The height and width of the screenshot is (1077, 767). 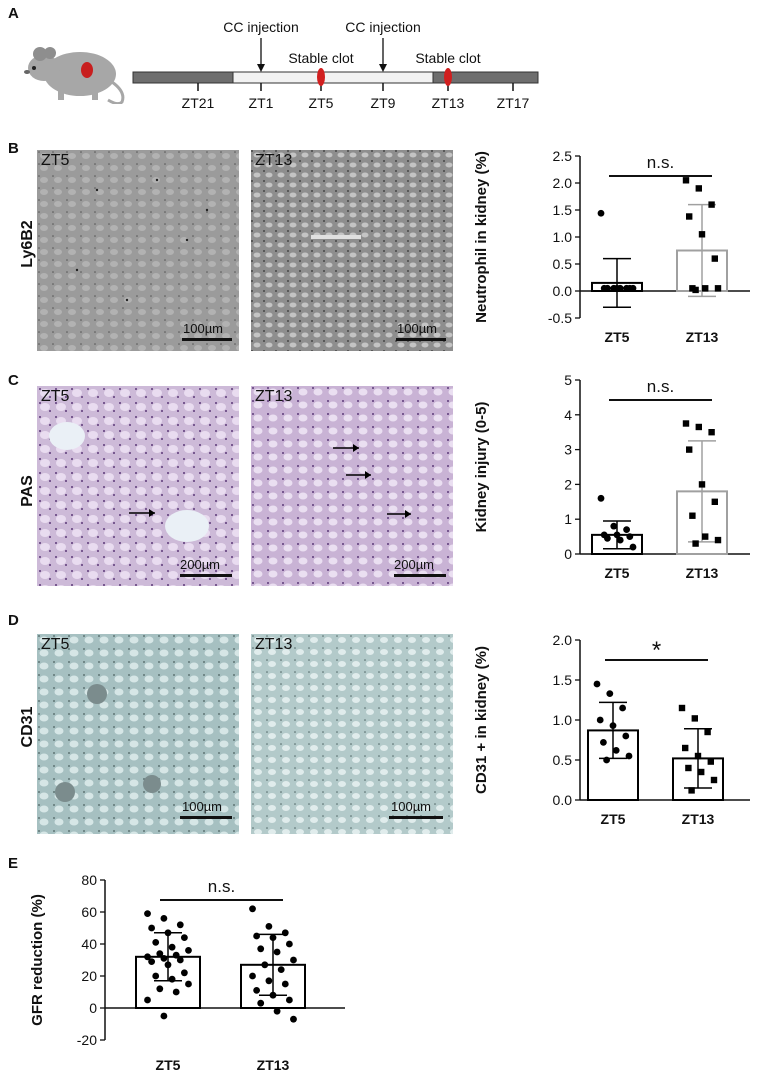 What do you see at coordinates (198, 103) in the screenshot?
I see `timeline-tick-label: ZT21` at bounding box center [198, 103].